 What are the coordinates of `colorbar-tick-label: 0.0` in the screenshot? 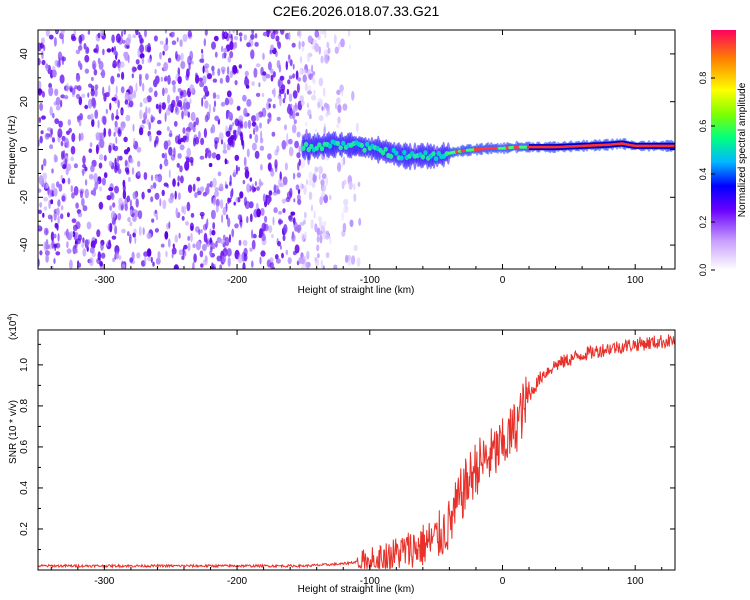 It's located at (703, 270).